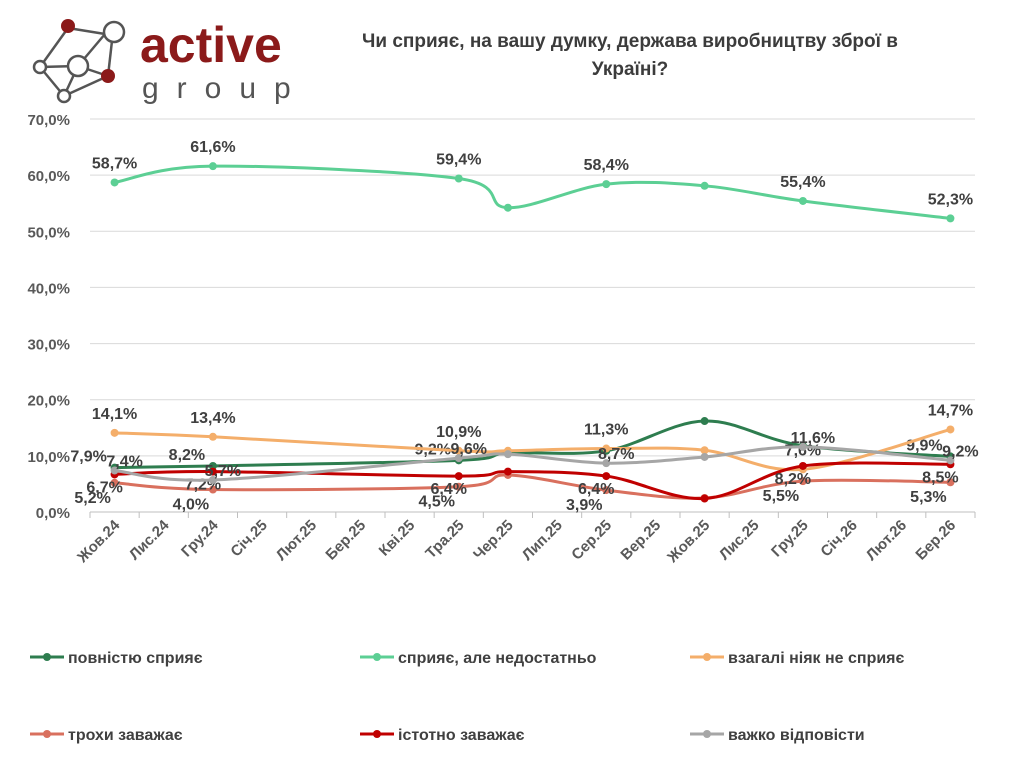 The image size is (1024, 768). Describe the element at coordinates (688, 542) in the screenshot. I see `x-tick-label: Жов.25` at that location.